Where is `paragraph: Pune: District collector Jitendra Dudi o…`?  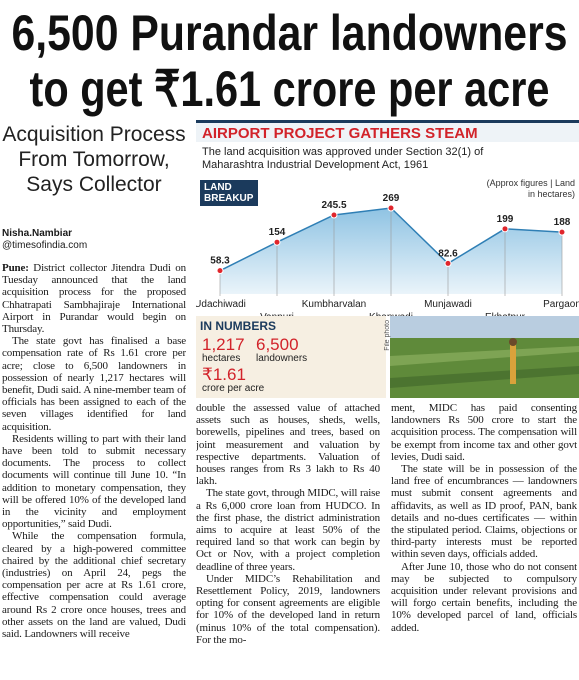 paragraph: Pune: District collector Jitendra Dudi o… is located at coordinates (94, 298).